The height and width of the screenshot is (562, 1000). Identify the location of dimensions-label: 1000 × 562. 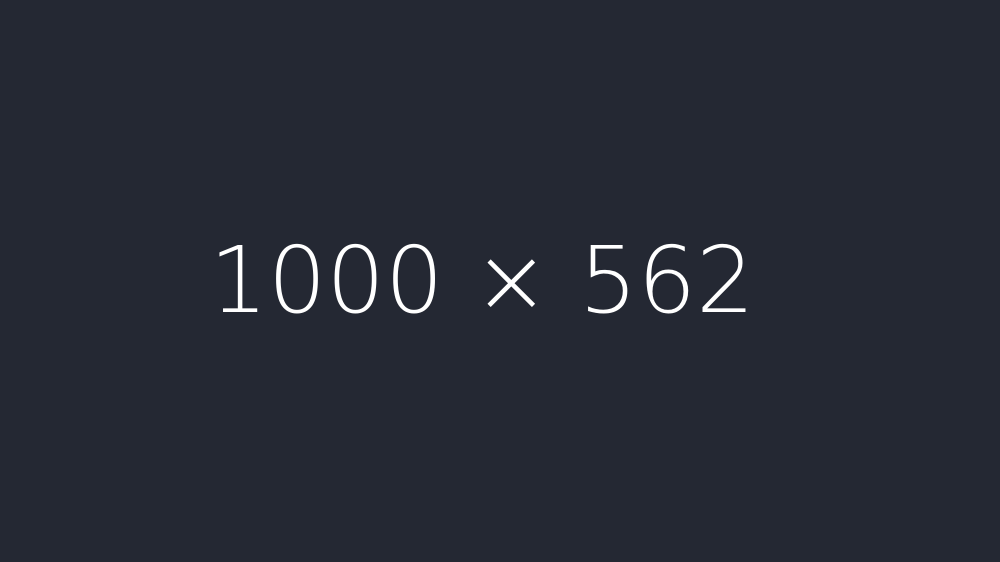
(482, 280).